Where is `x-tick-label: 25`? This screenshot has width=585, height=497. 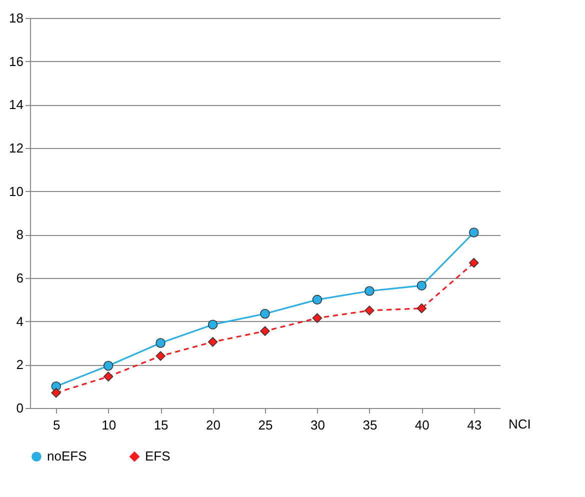 x-tick-label: 25 is located at coordinates (265, 425).